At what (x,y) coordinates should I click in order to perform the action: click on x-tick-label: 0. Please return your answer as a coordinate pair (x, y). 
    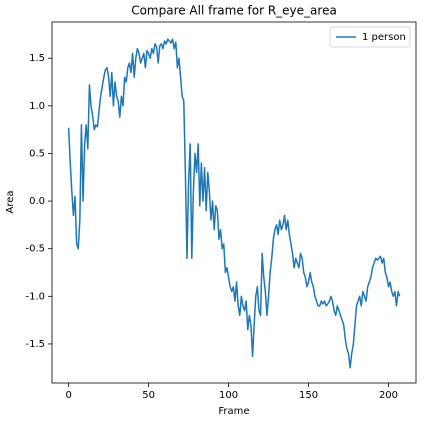
    Looking at the image, I should click on (68, 395).